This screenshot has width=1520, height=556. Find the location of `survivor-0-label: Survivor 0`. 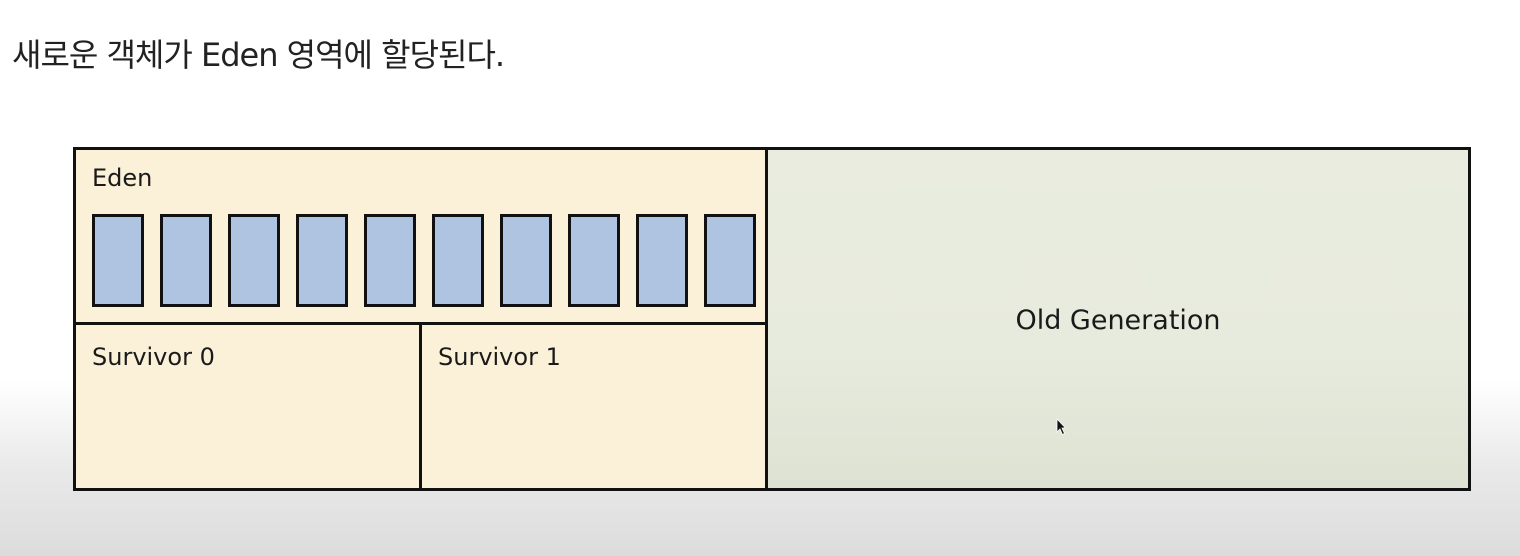

survivor-0-label: Survivor 0 is located at coordinates (153, 357).